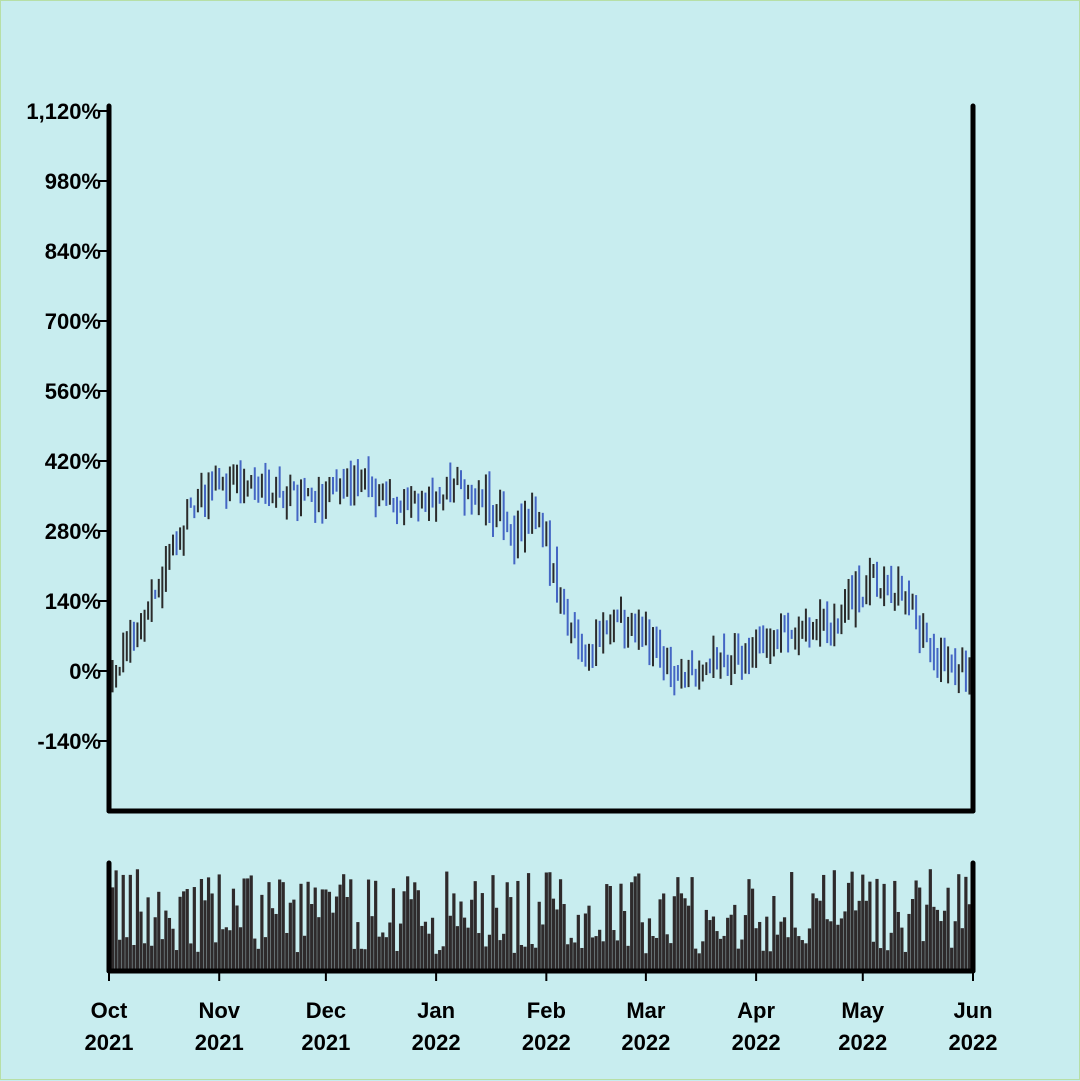  Describe the element at coordinates (326, 1010) in the screenshot. I see `x-tick-month: Dec` at that location.